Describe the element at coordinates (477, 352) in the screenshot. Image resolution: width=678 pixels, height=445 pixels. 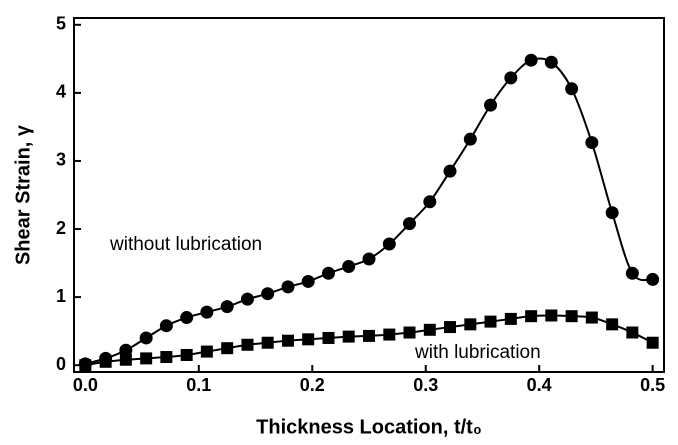
I see `annotation: with lubrication` at that location.